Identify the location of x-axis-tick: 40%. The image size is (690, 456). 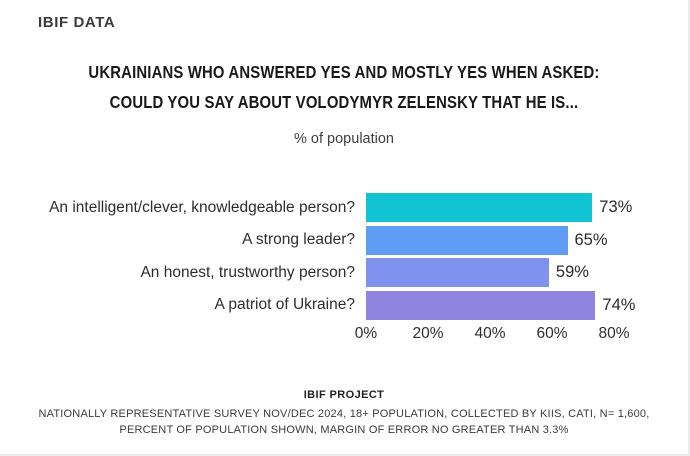
(490, 333).